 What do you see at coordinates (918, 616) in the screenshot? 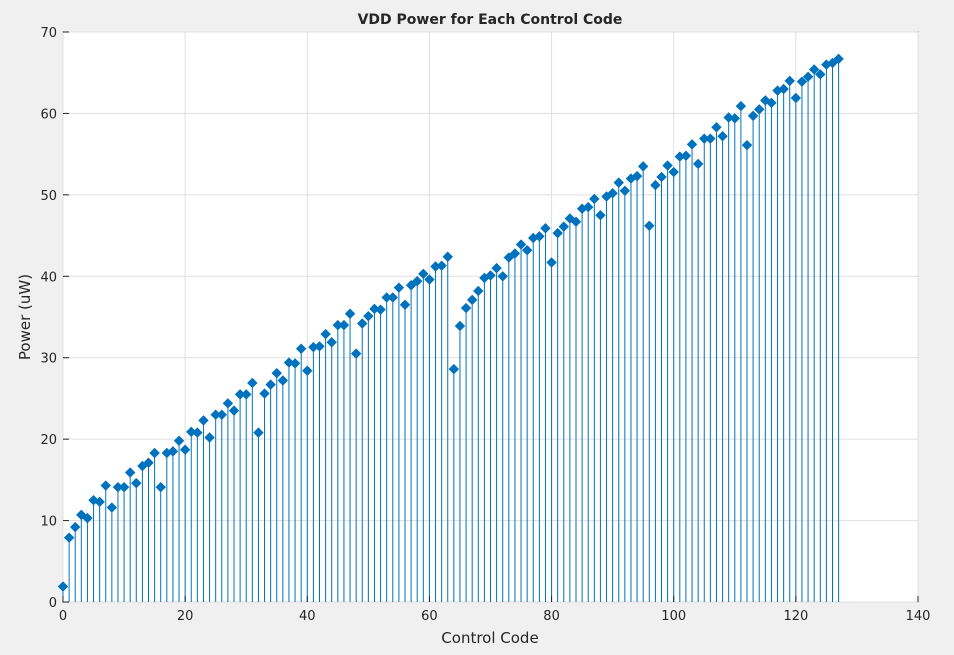
I see `x-tick-label: 140` at bounding box center [918, 616].